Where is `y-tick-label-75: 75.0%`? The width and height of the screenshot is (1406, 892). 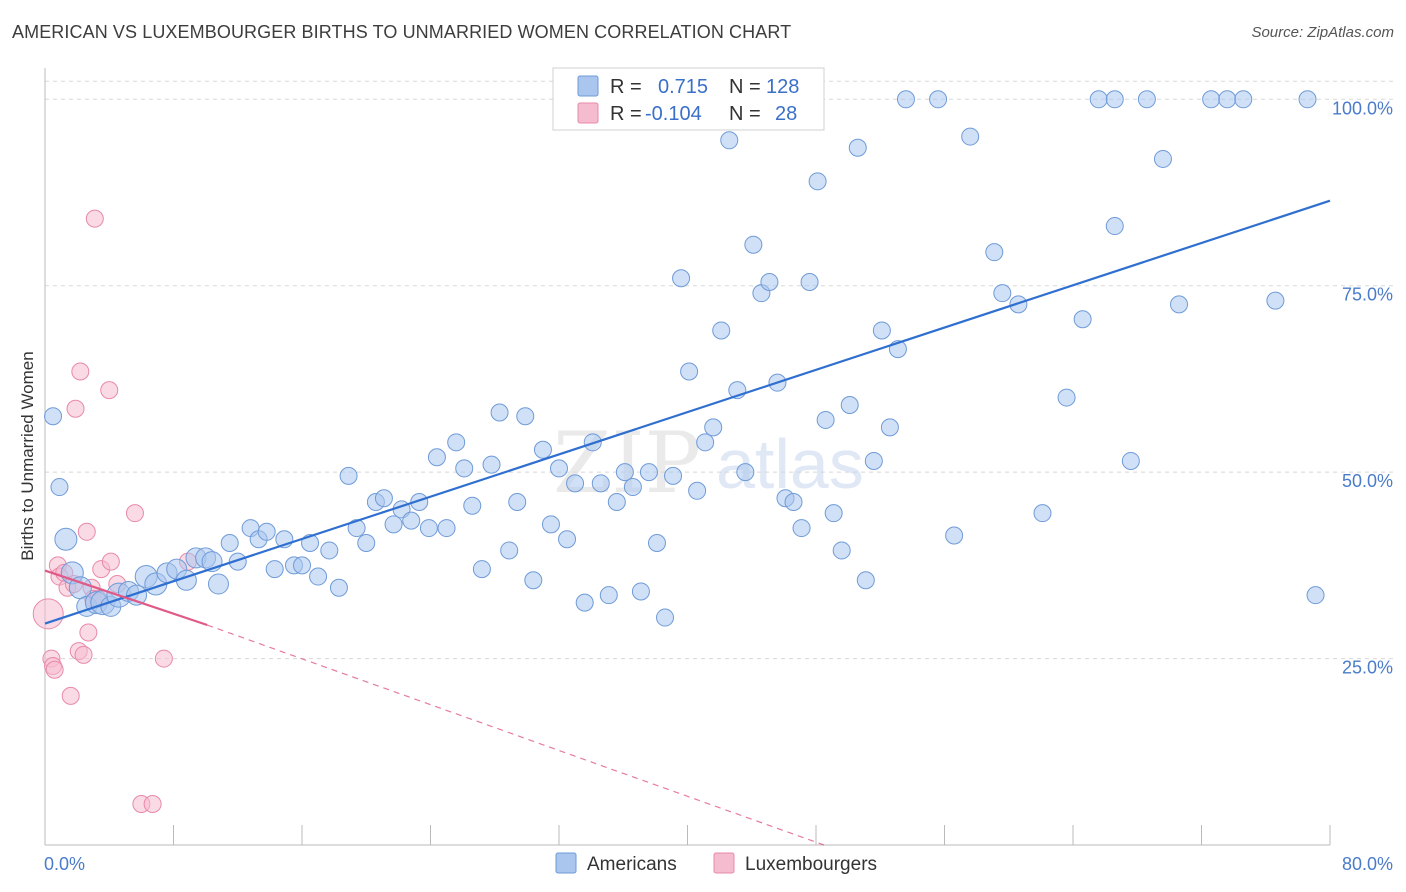
y-tick-label-75: 75.0% is located at coordinates (1367, 295).